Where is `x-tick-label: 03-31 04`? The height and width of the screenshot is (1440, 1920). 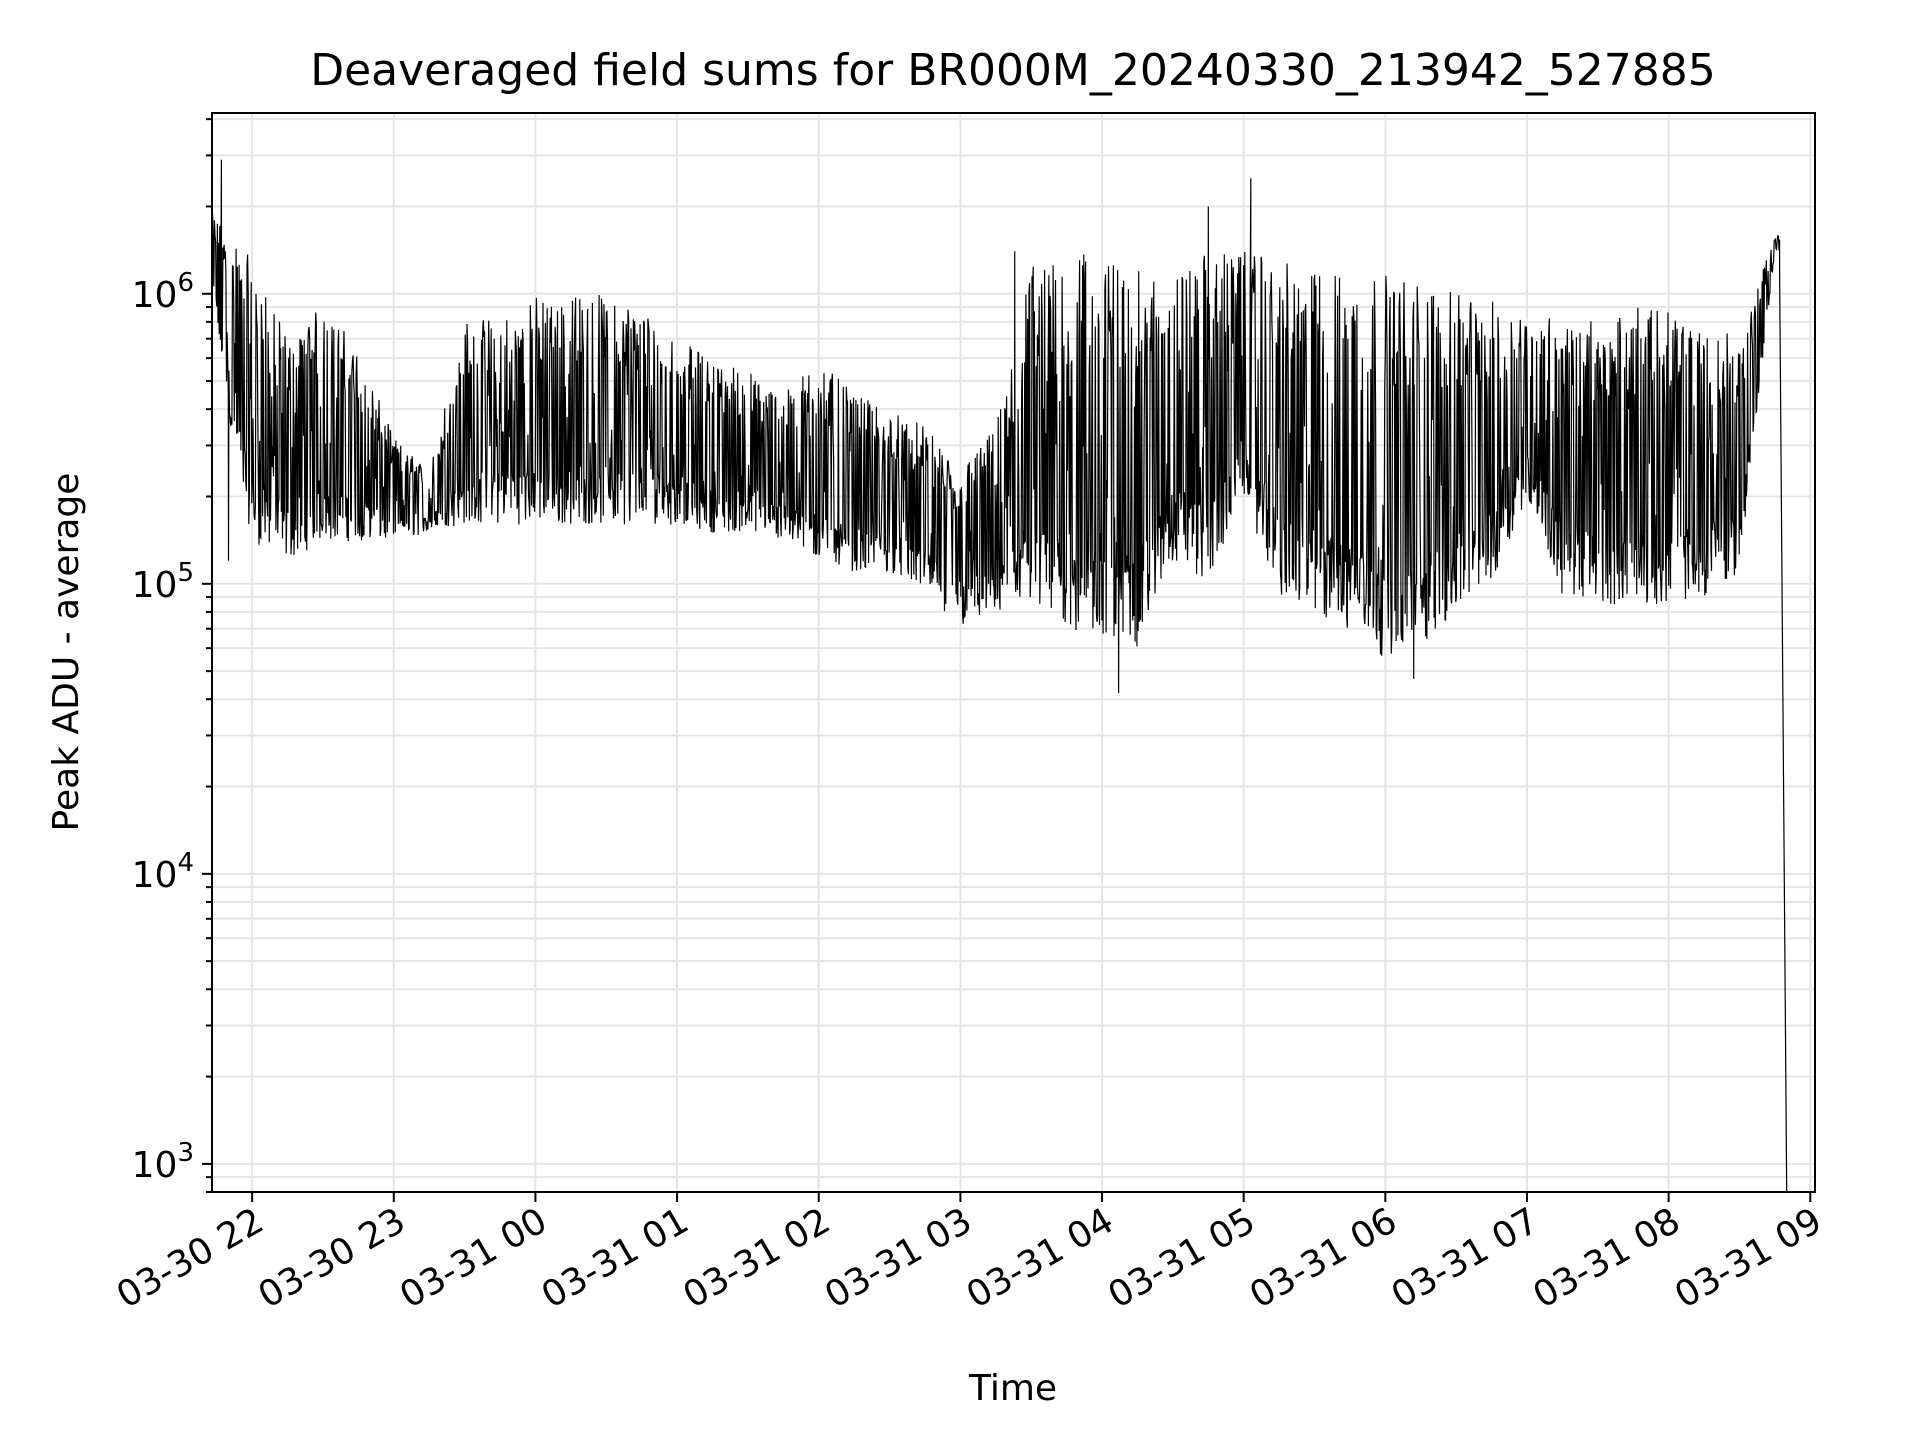
x-tick-label: 03-31 04 is located at coordinates (1040, 1258).